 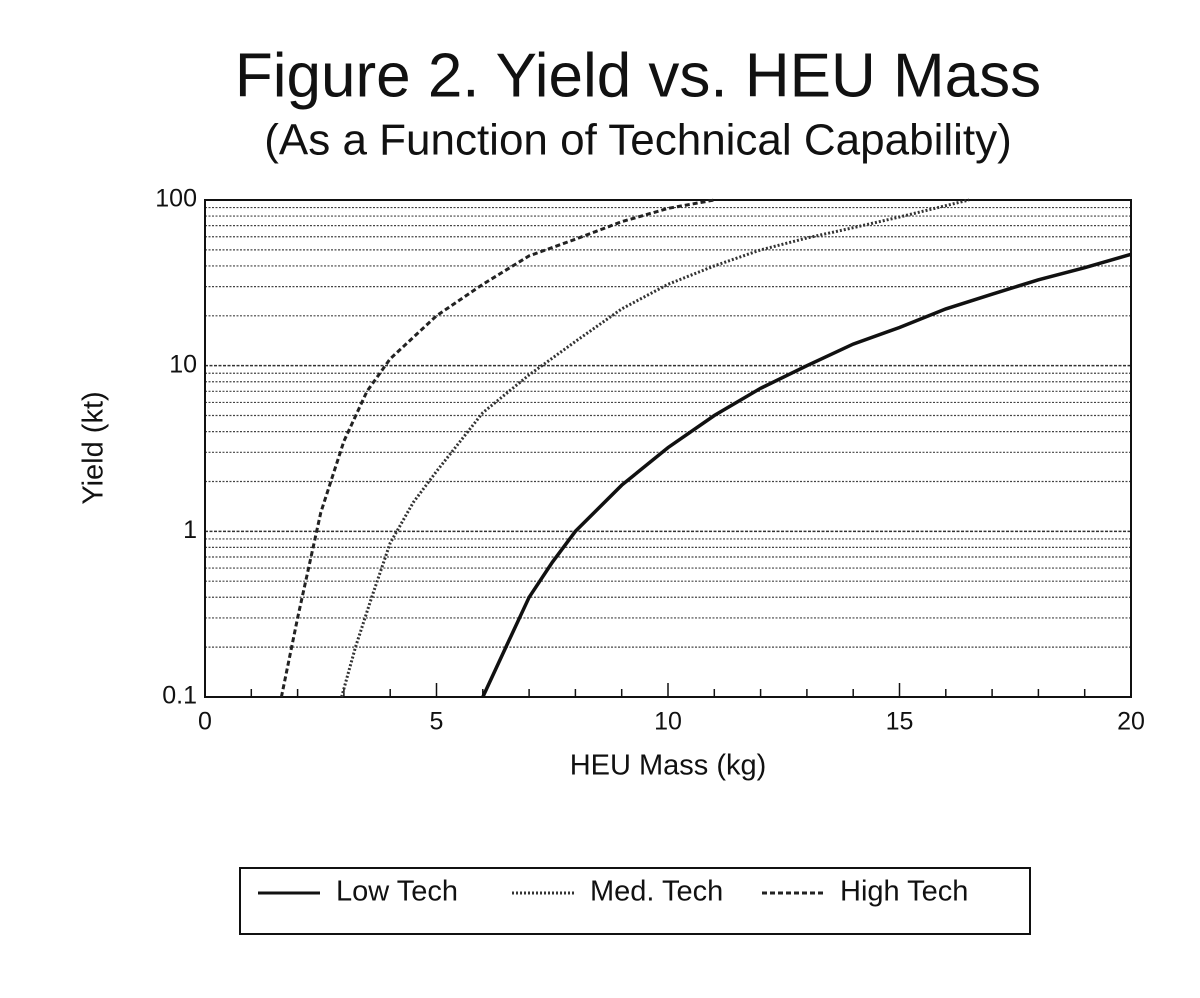 What do you see at coordinates (656, 892) in the screenshot?
I see `legend-label: Med. Tech` at bounding box center [656, 892].